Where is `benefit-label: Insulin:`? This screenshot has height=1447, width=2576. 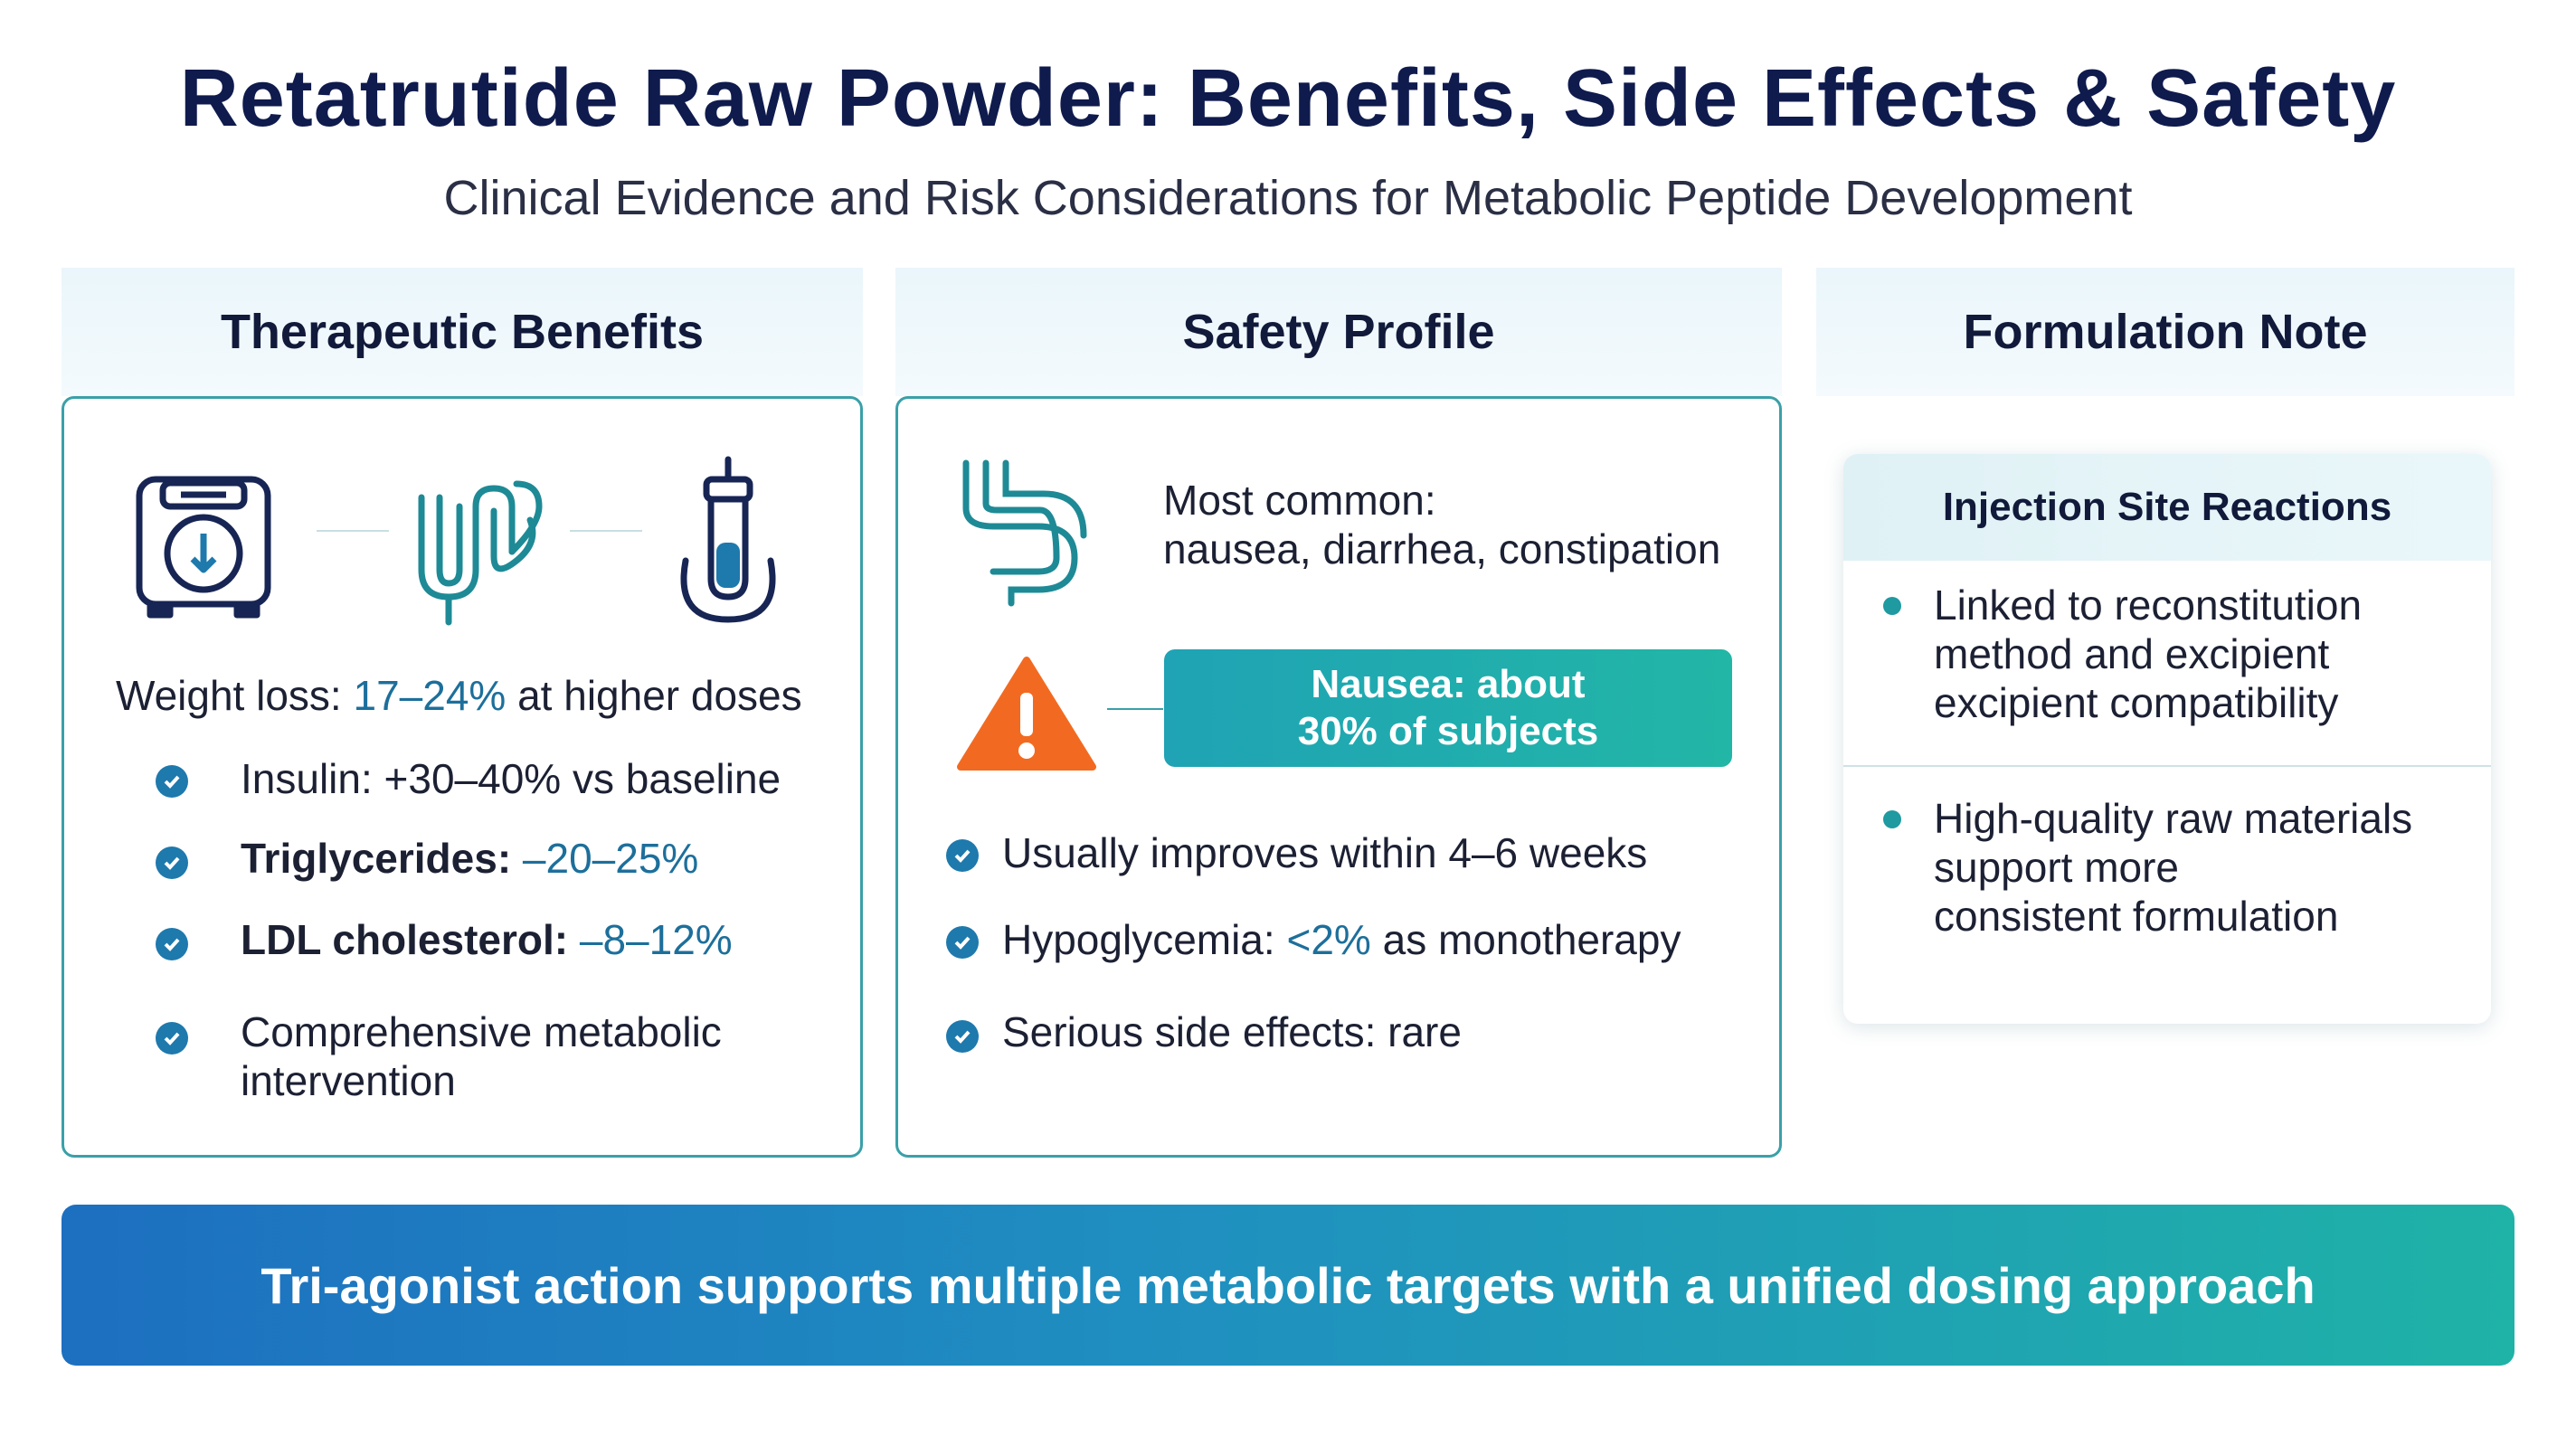 benefit-label: Insulin: is located at coordinates (307, 778).